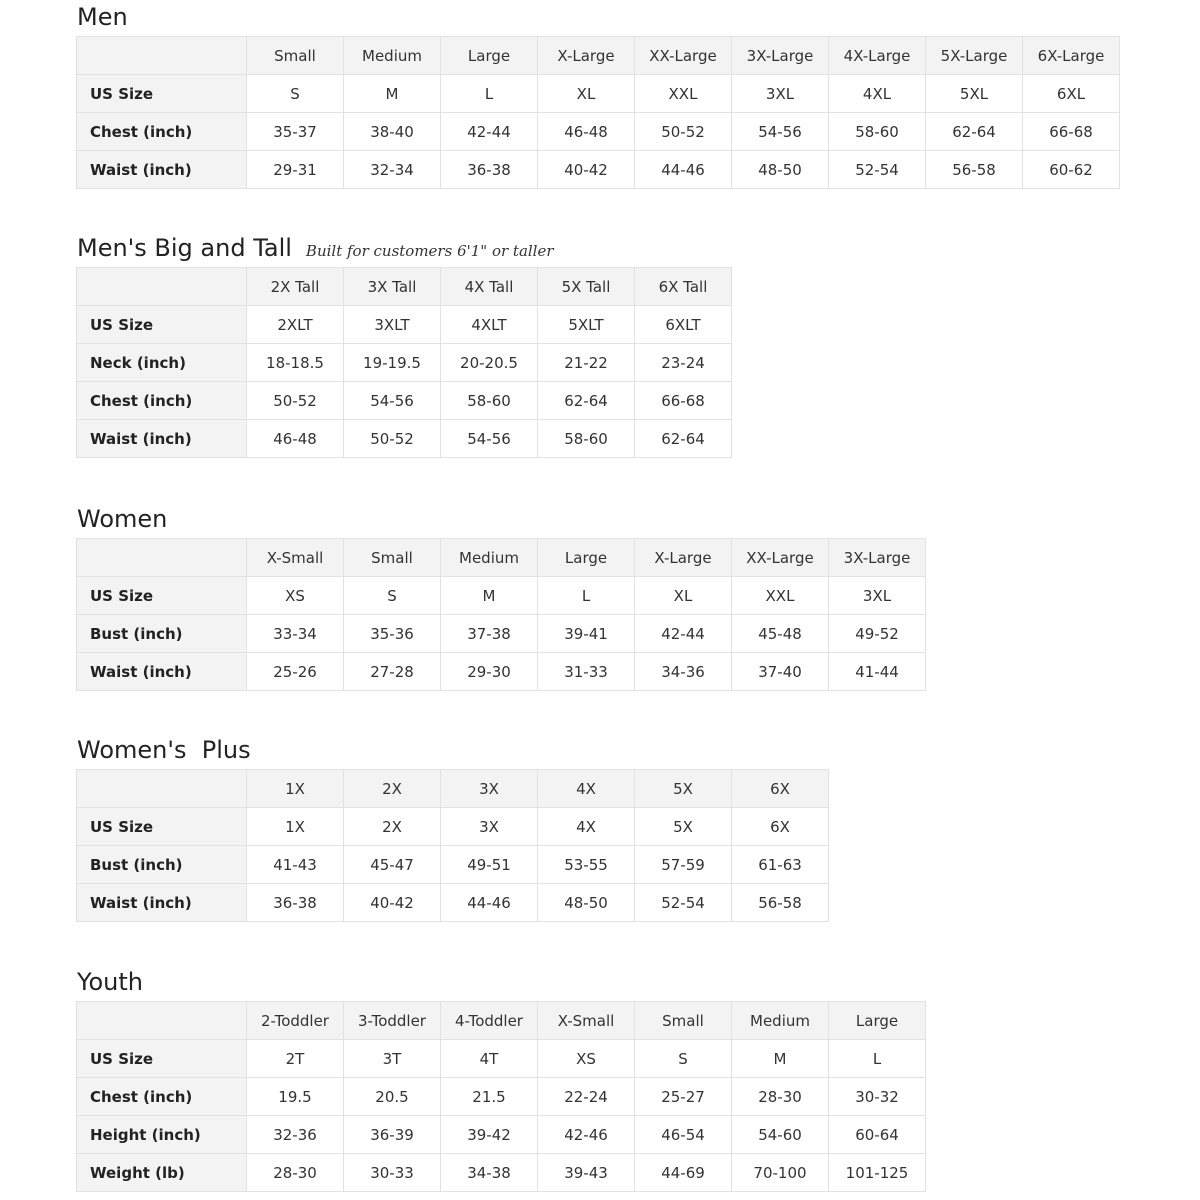 This screenshot has height=1200, width=1200. What do you see at coordinates (780, 671) in the screenshot?
I see `table-cell: 37-40` at bounding box center [780, 671].